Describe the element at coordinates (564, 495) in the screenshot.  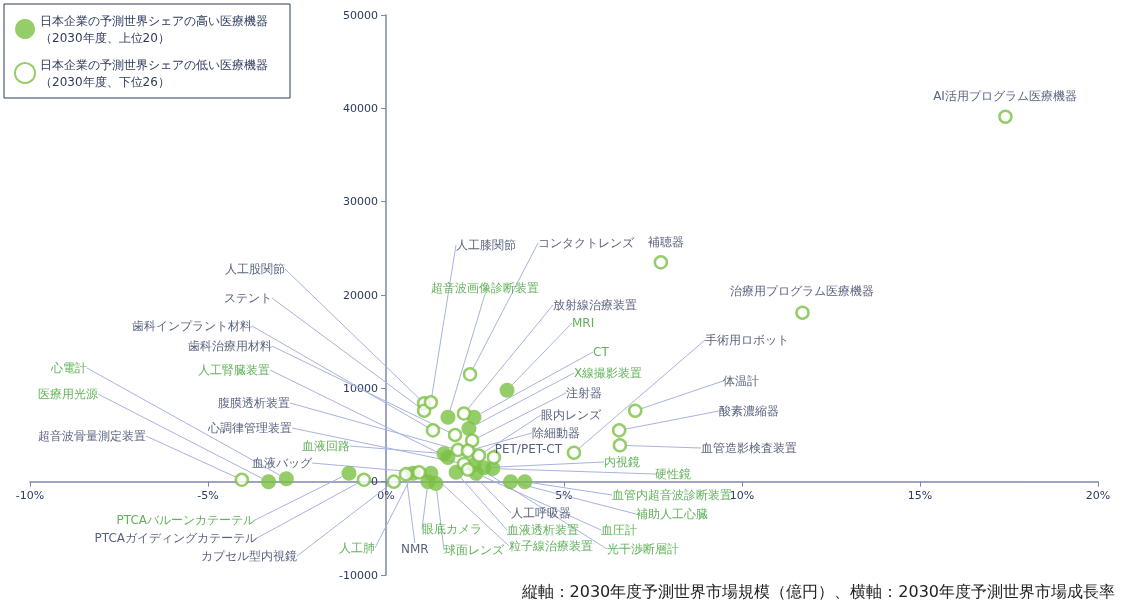
I see `x-tick-label: 5%` at that location.